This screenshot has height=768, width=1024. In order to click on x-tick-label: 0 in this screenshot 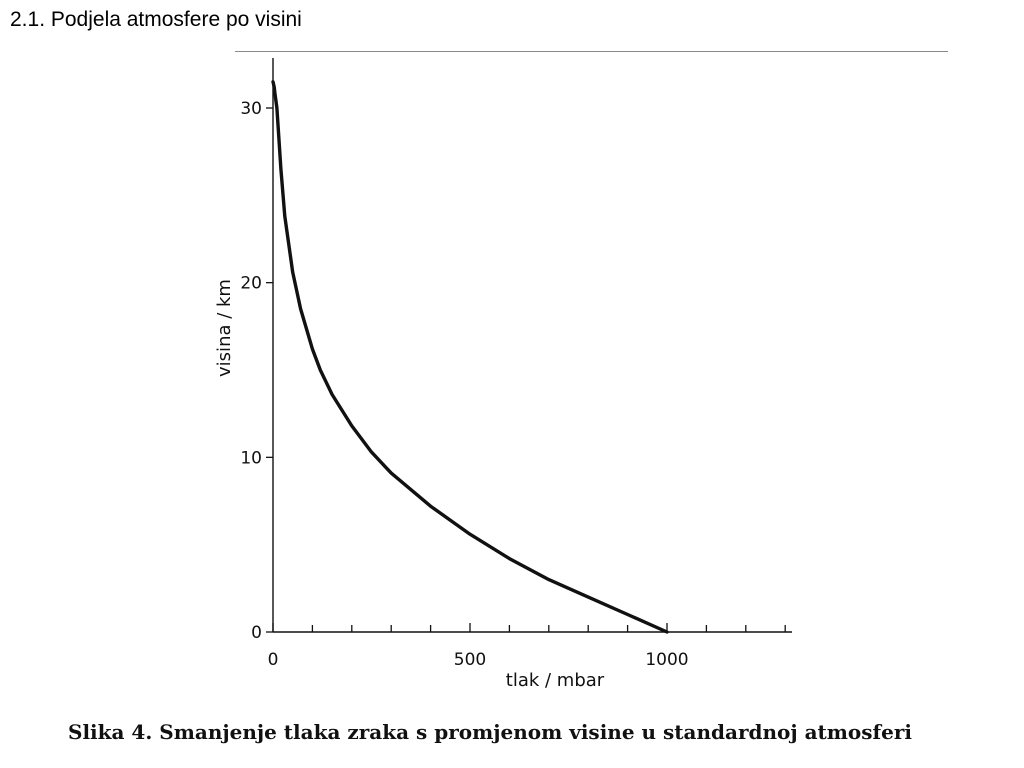, I will do `click(273, 660)`.